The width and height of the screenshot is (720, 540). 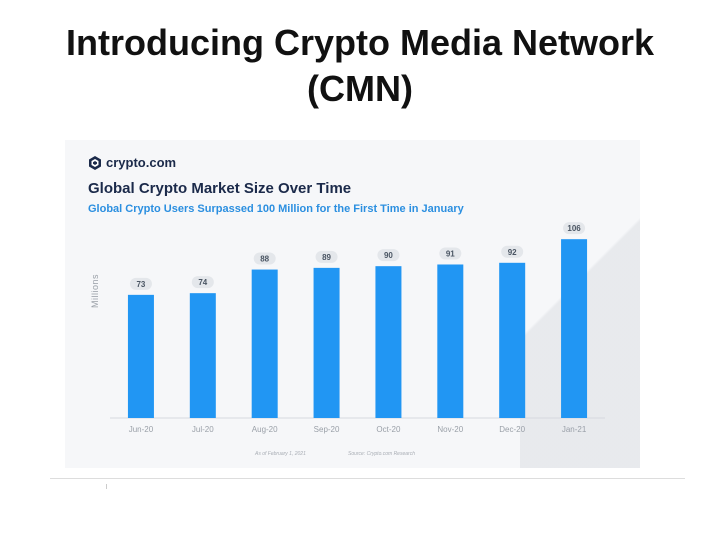 What do you see at coordinates (280, 454) in the screenshot?
I see `footnote-date: As of February 1, 2021` at bounding box center [280, 454].